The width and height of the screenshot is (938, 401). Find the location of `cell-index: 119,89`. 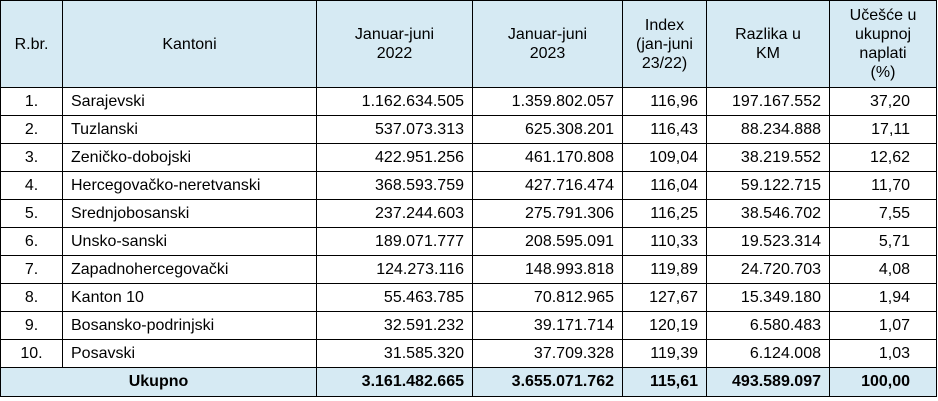

cell-index: 119,89 is located at coordinates (664, 269).